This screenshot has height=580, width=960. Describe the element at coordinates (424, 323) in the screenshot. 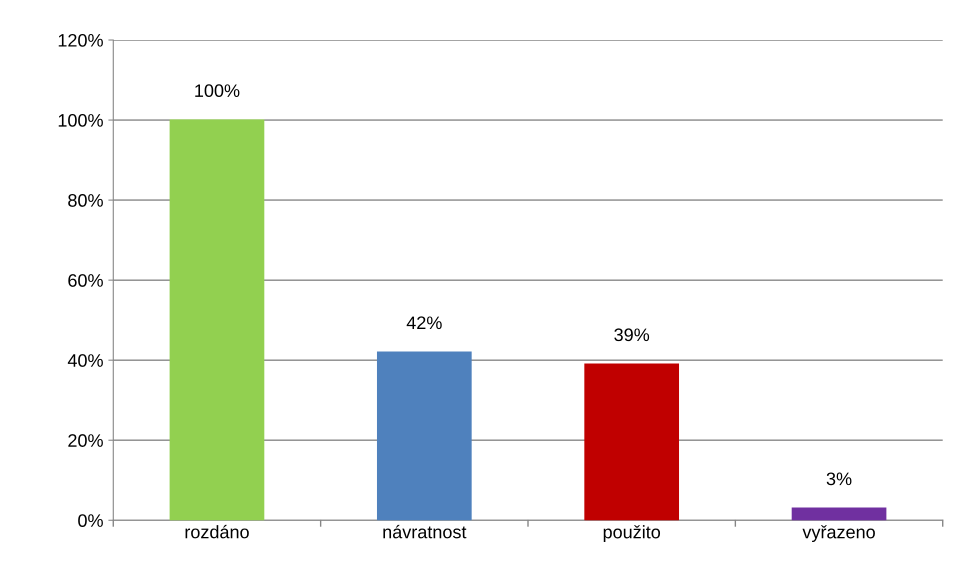

I see `data-label: 42%` at that location.